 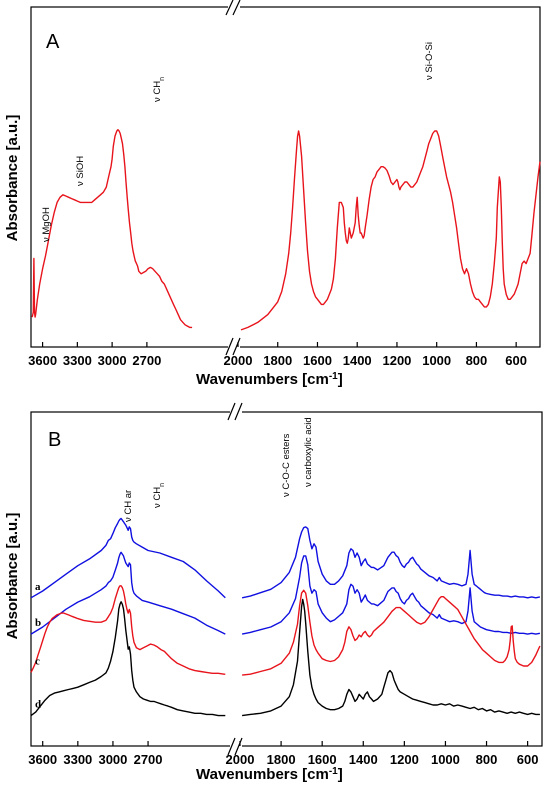 I want to click on series-line-d-seg0, so click(x=128, y=659).